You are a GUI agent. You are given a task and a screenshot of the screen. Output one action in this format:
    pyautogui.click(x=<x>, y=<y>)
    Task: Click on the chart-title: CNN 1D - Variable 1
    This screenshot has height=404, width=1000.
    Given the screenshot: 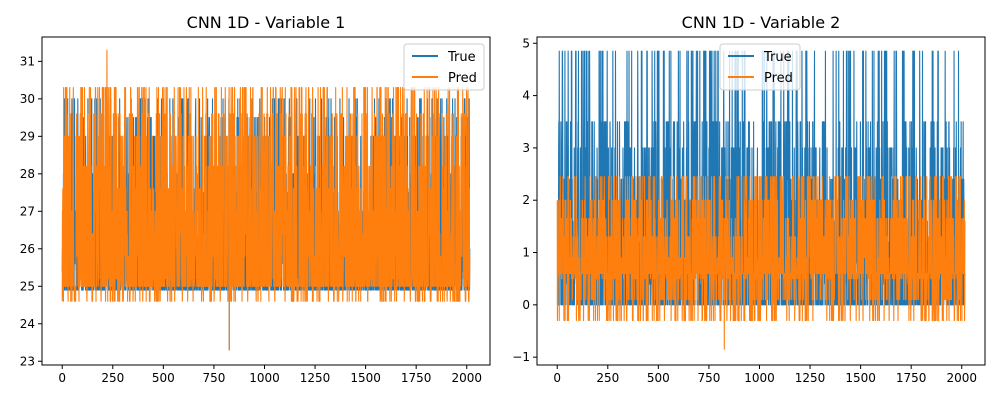 What is the action you would take?
    pyautogui.click(x=266, y=22)
    